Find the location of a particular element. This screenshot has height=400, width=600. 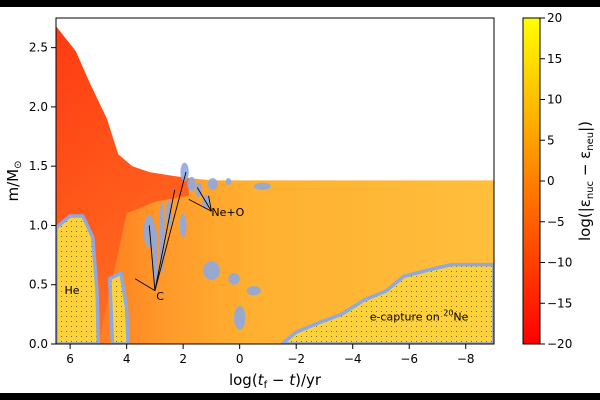

region-hatch-e-capture is located at coordinates (388, 304).